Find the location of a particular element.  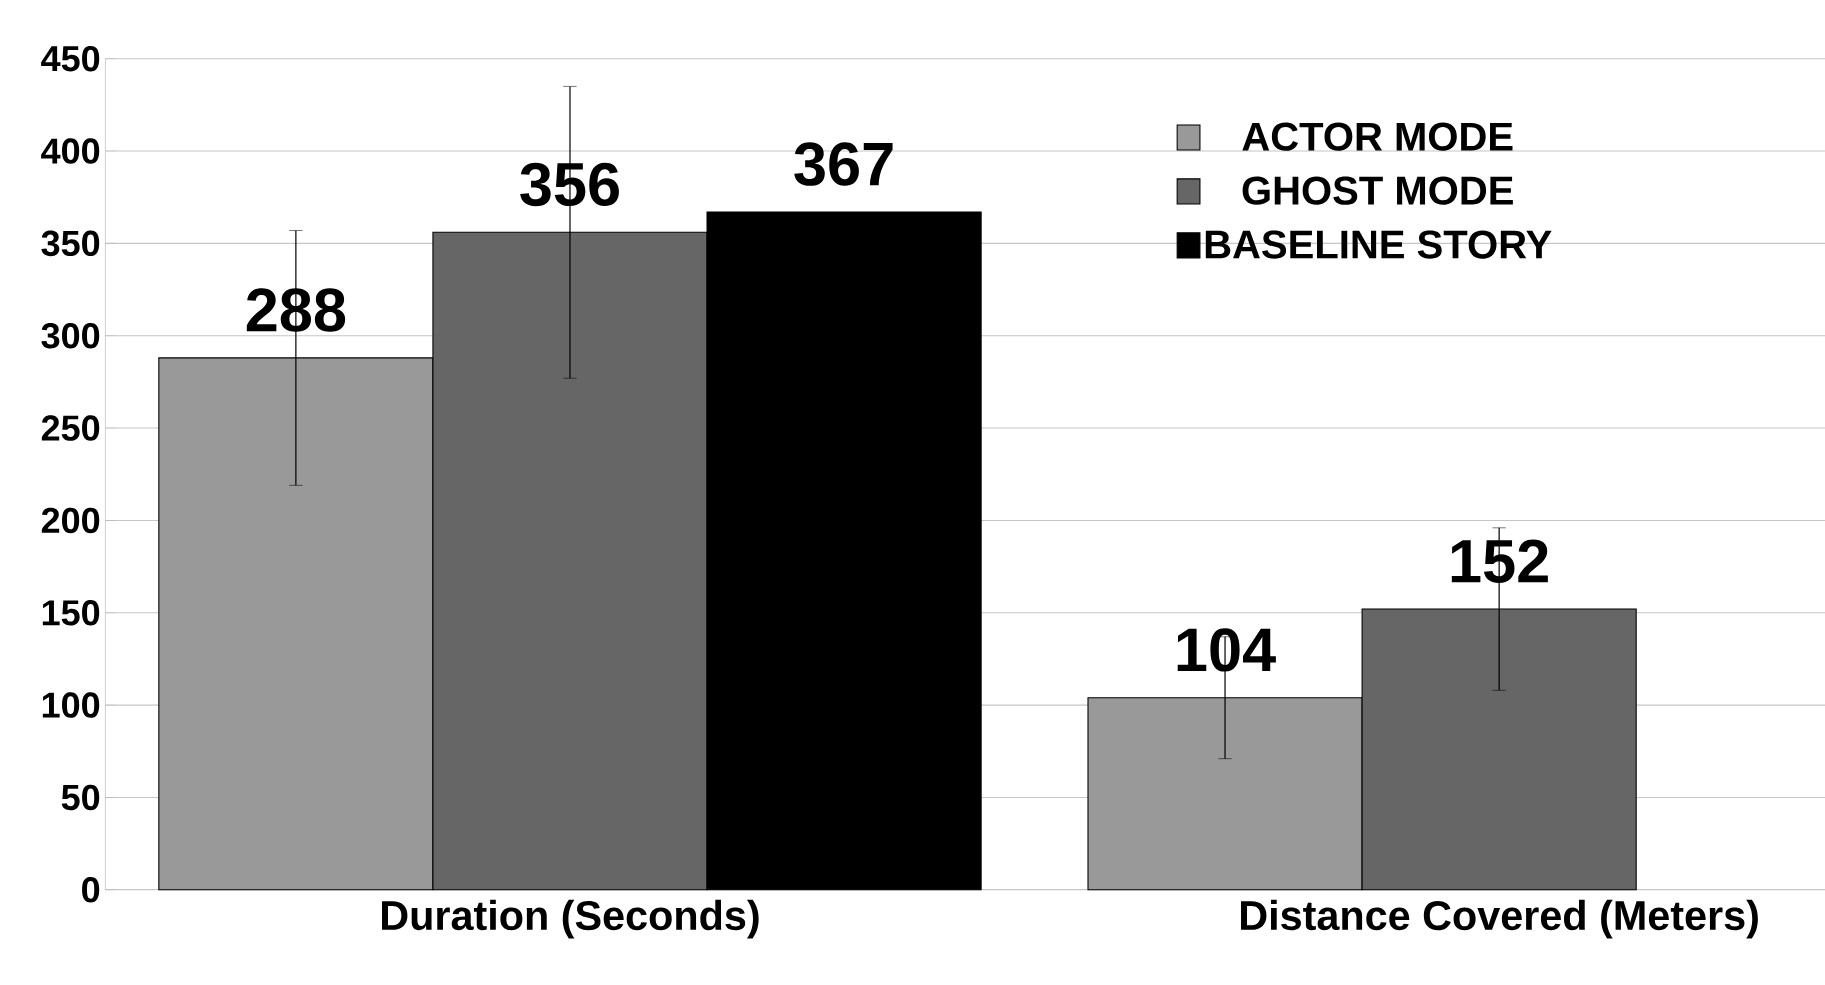

x-tick-label: Distance Covered (Meters) is located at coordinates (1499, 919).